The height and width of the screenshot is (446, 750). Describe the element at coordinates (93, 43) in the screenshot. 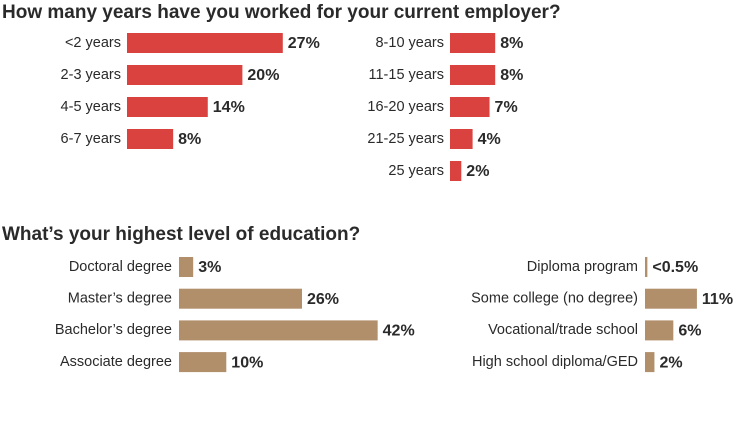

I see `category-label: <2 years` at that location.